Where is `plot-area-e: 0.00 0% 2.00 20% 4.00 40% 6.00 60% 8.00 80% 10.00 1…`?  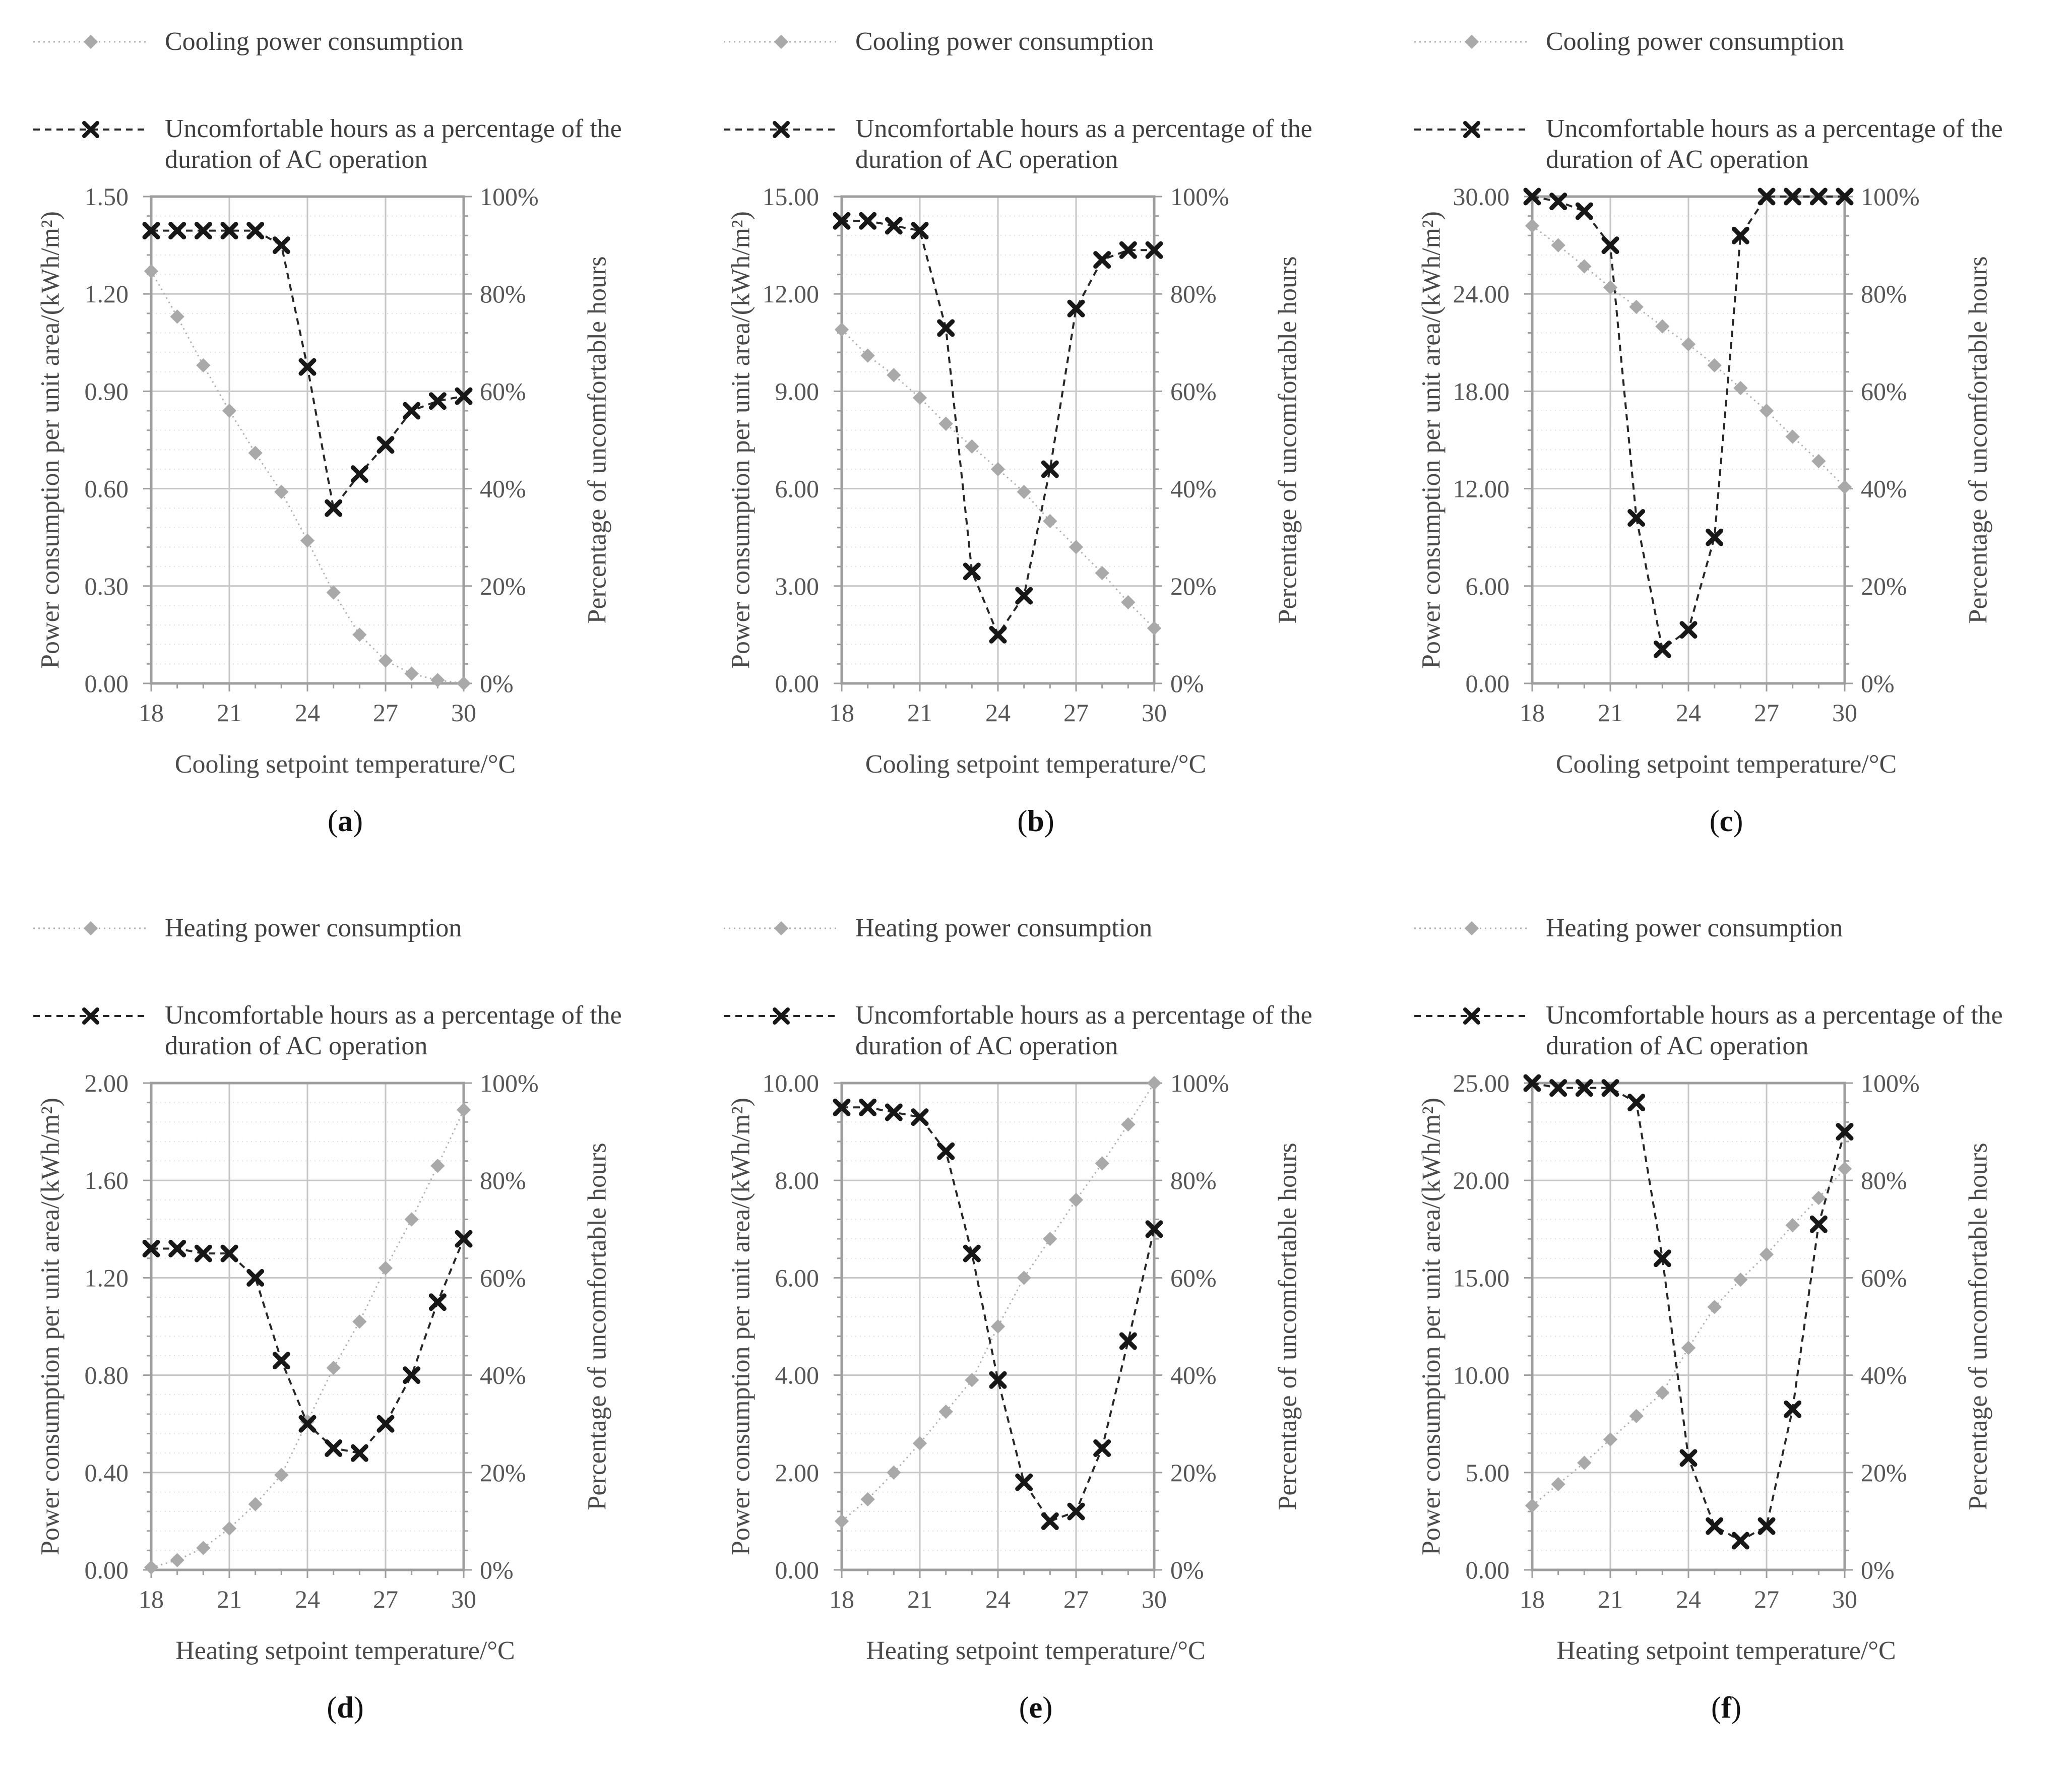
plot-area-e: 0.00 0% 2.00 20% 4.00 40% 6.00 60% 8.00 80% 10.00 1… is located at coordinates (996, 1341).